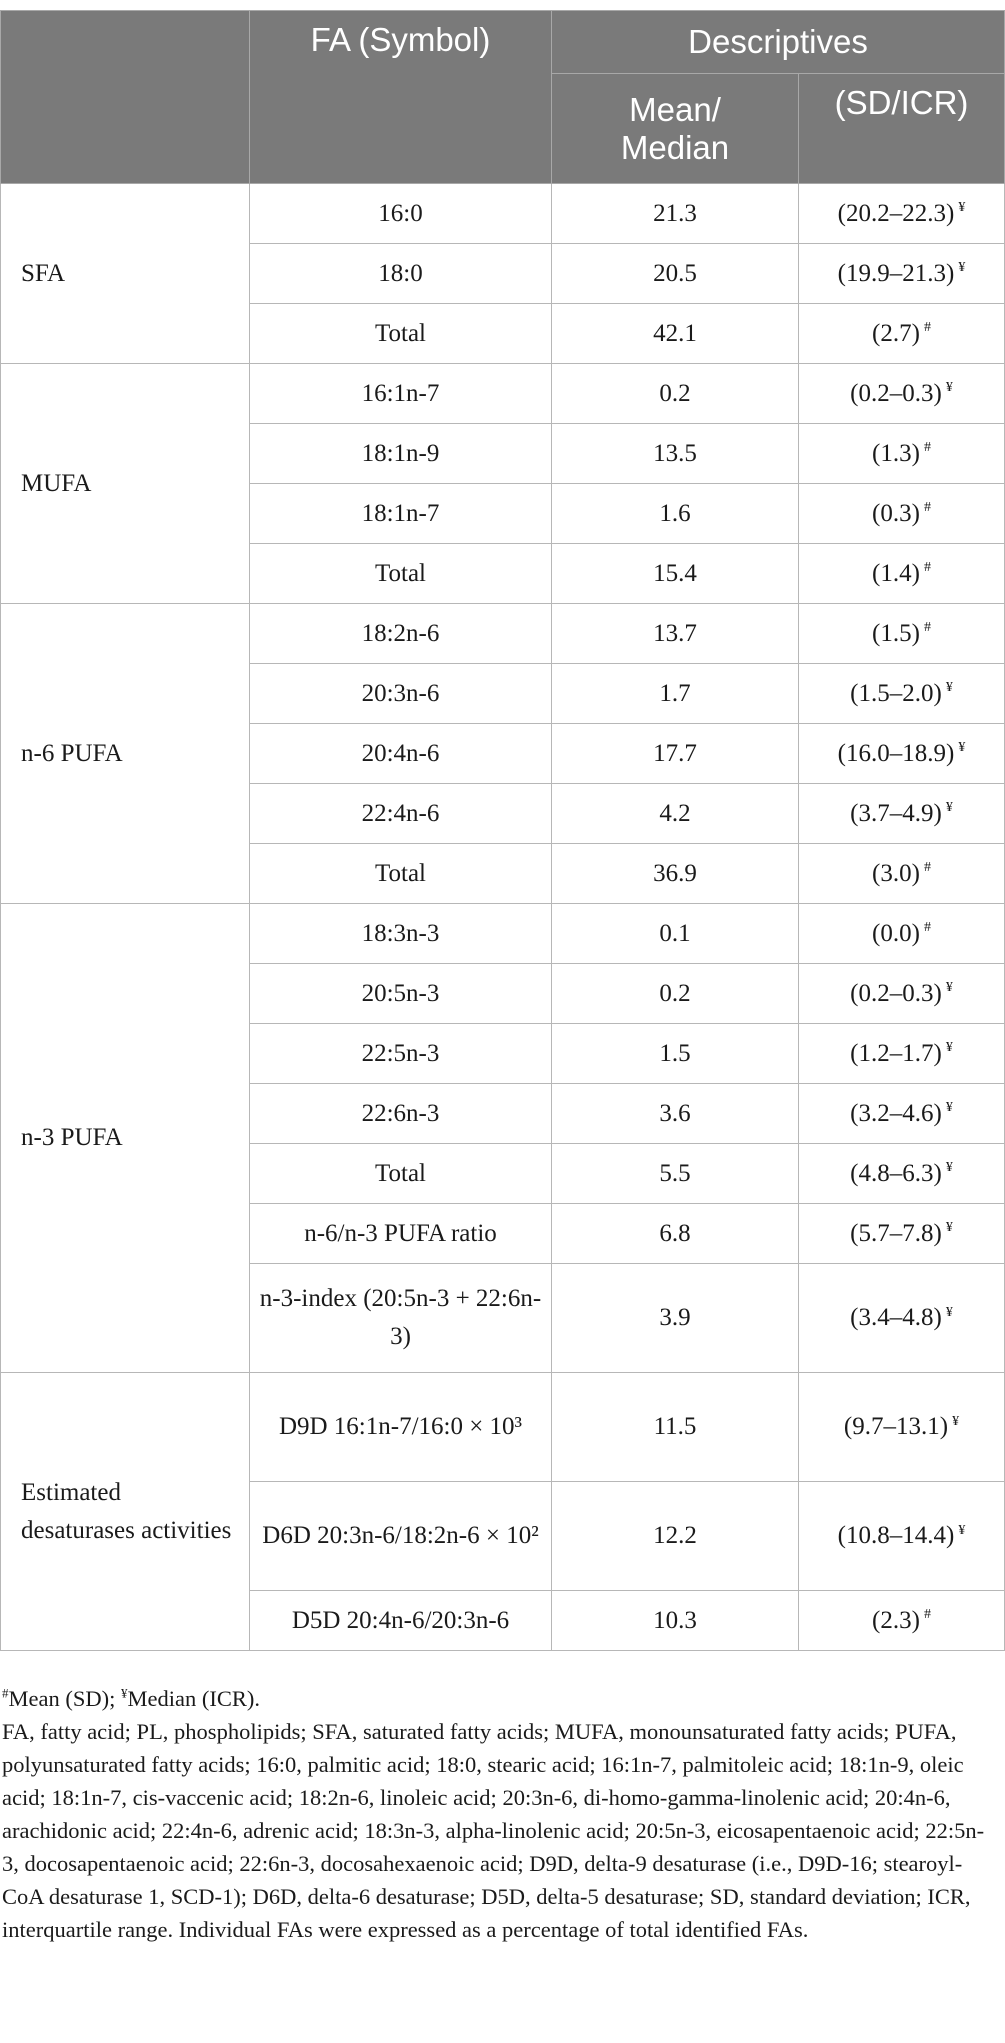  What do you see at coordinates (675, 933) in the screenshot?
I see `mean-median-cell: 0.1` at bounding box center [675, 933].